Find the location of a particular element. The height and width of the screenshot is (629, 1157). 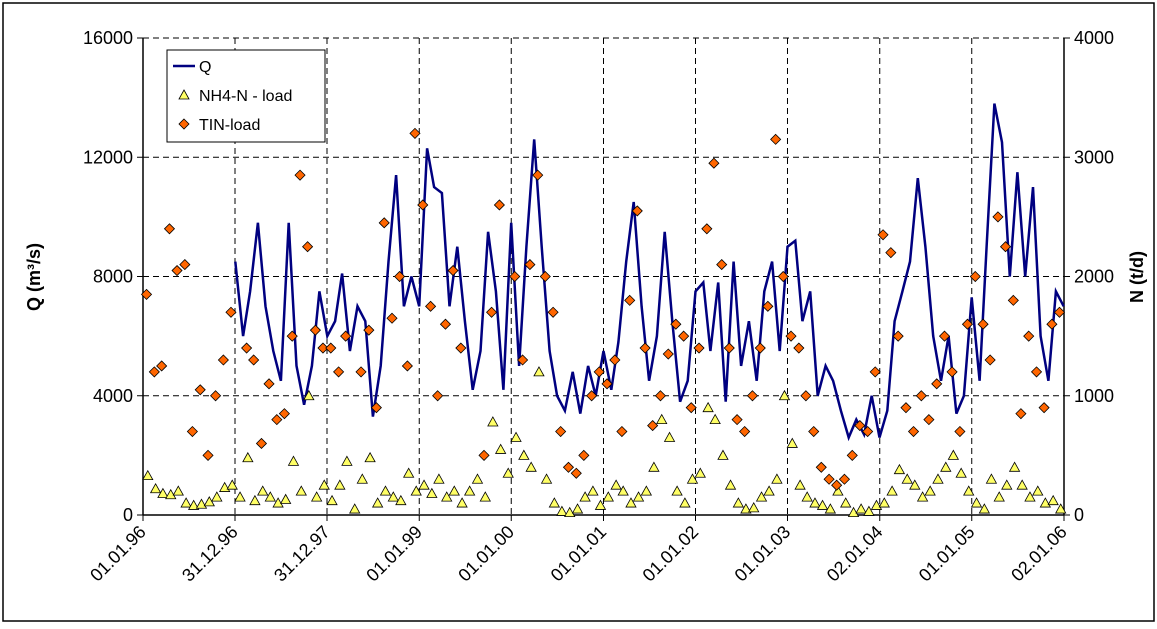

y2-tick-label: 0 is located at coordinates (1079, 515).